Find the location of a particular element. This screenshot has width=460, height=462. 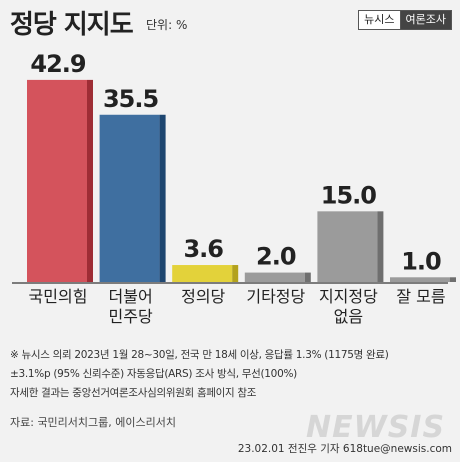

bar-group: 3.6 정의당 is located at coordinates (205, 270).